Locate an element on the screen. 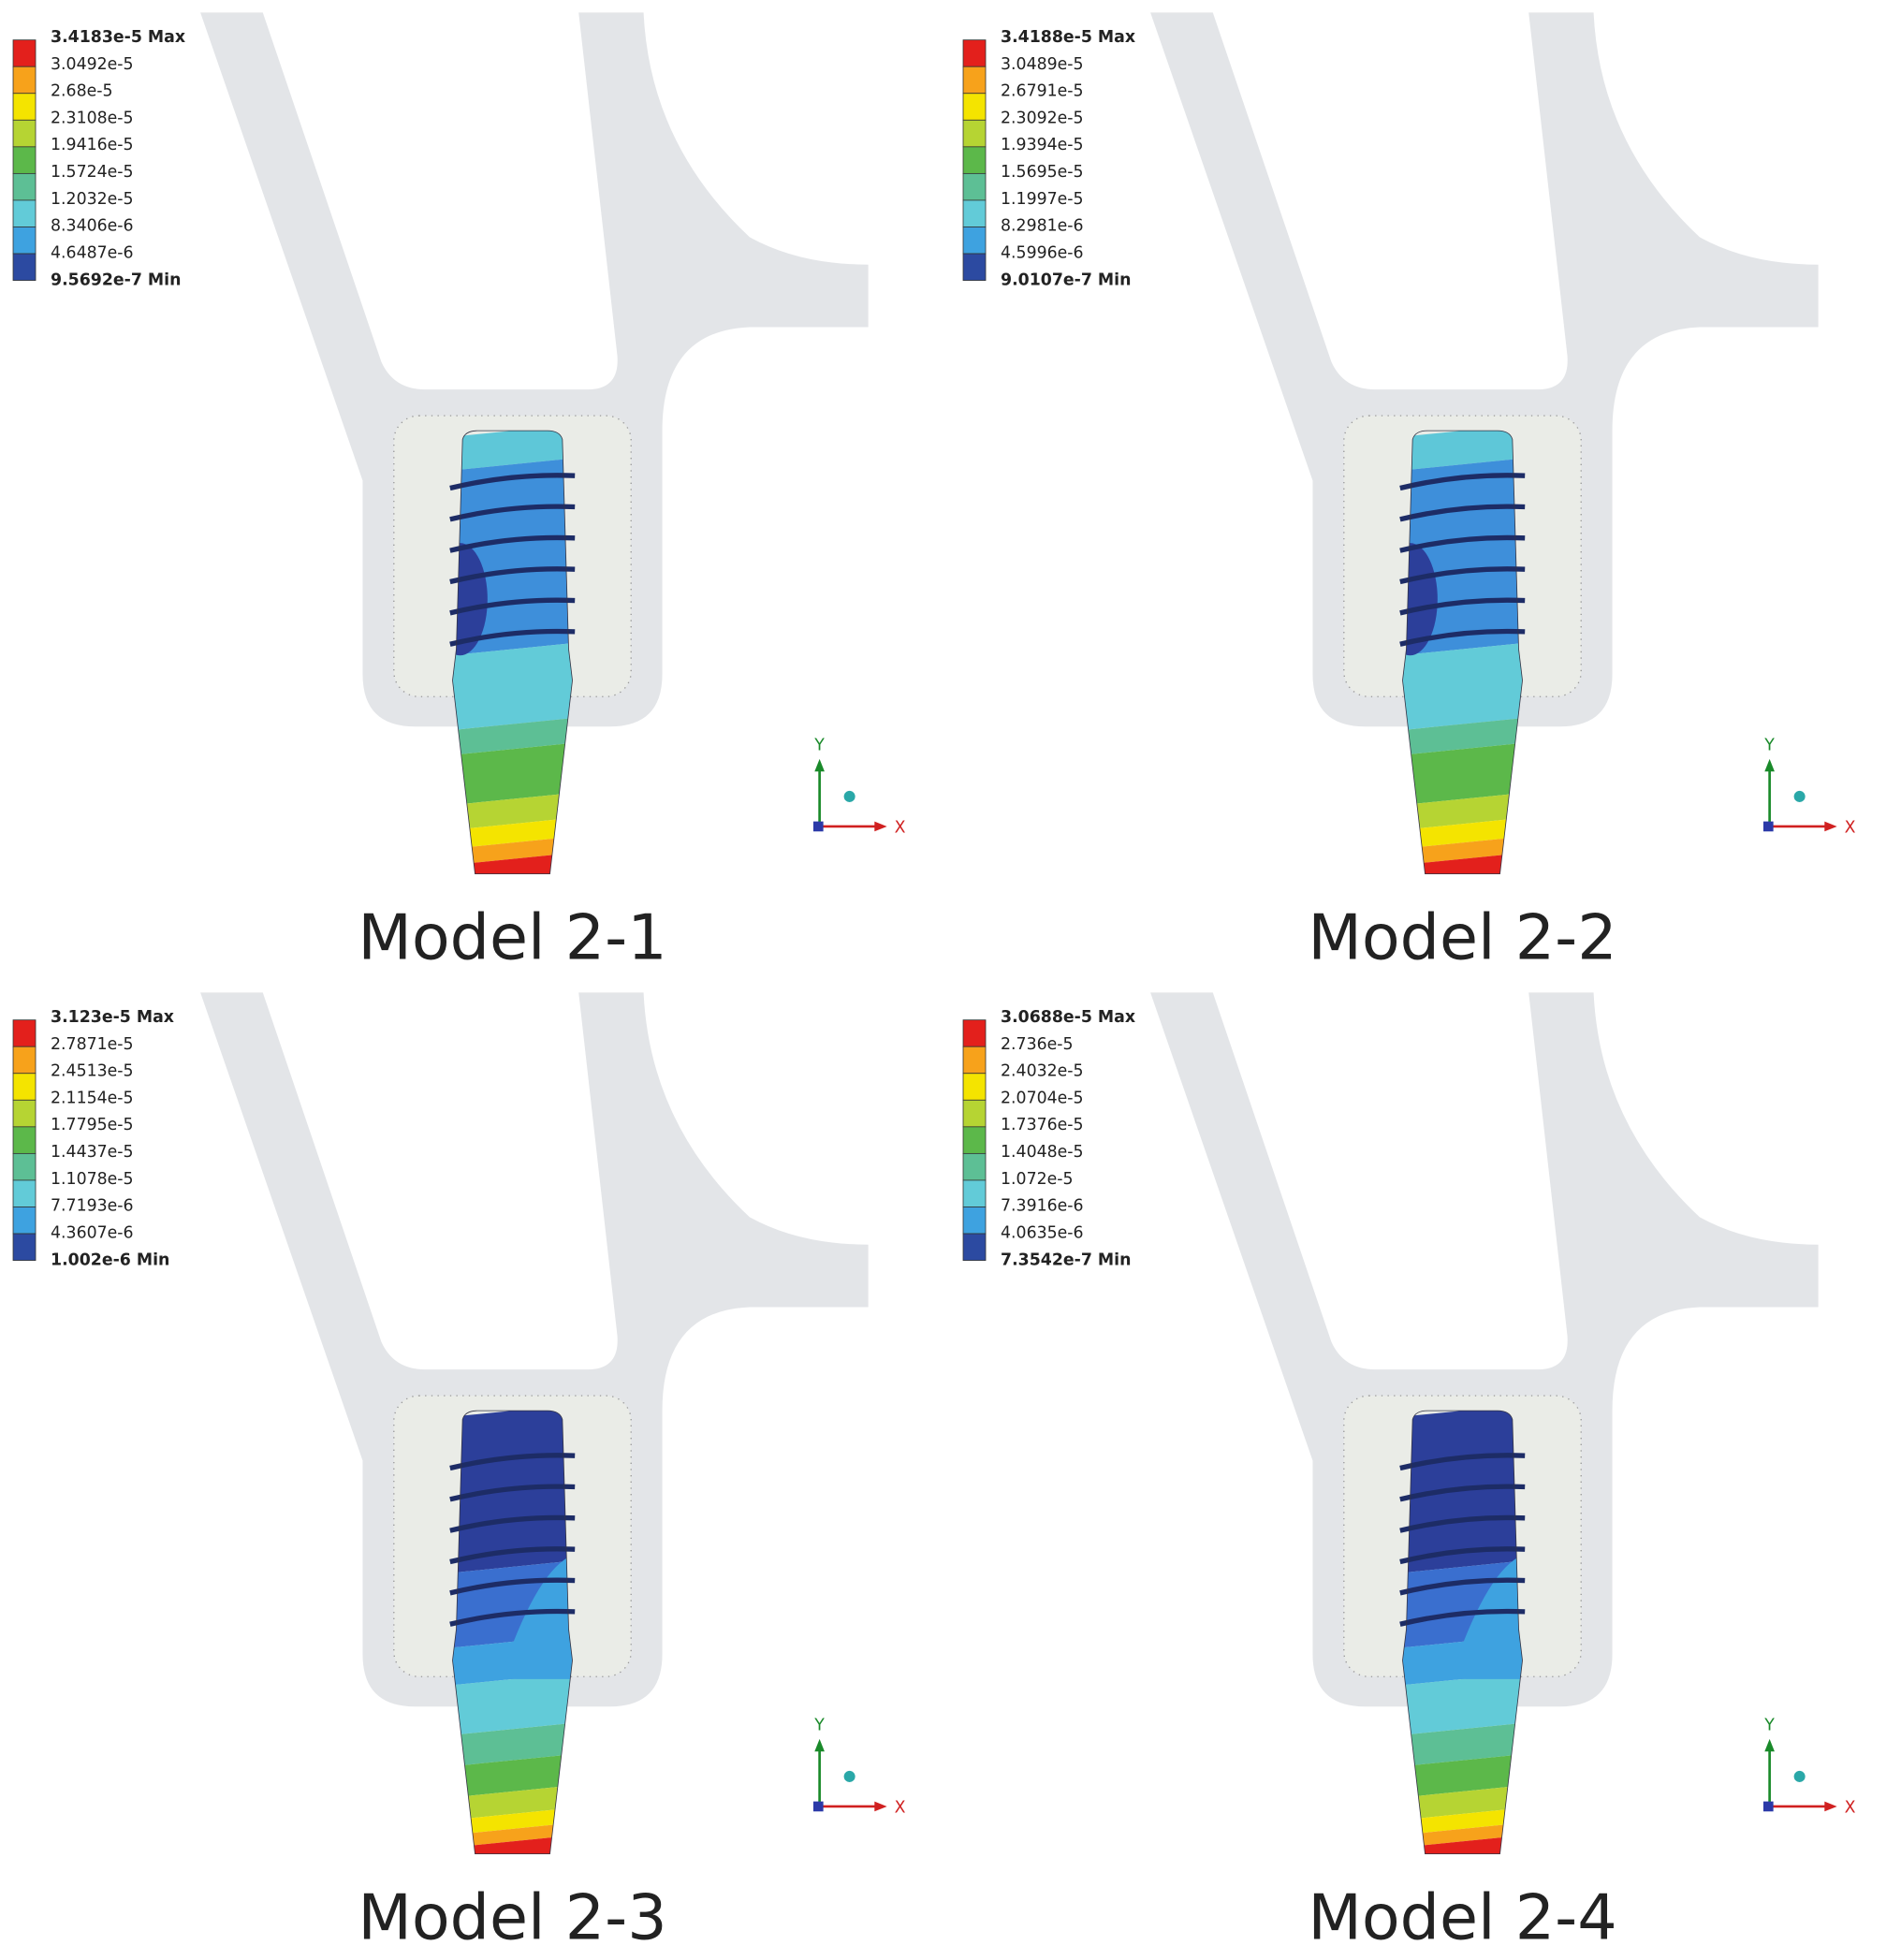  legend-label: 3.0492e-5 is located at coordinates (92, 64).